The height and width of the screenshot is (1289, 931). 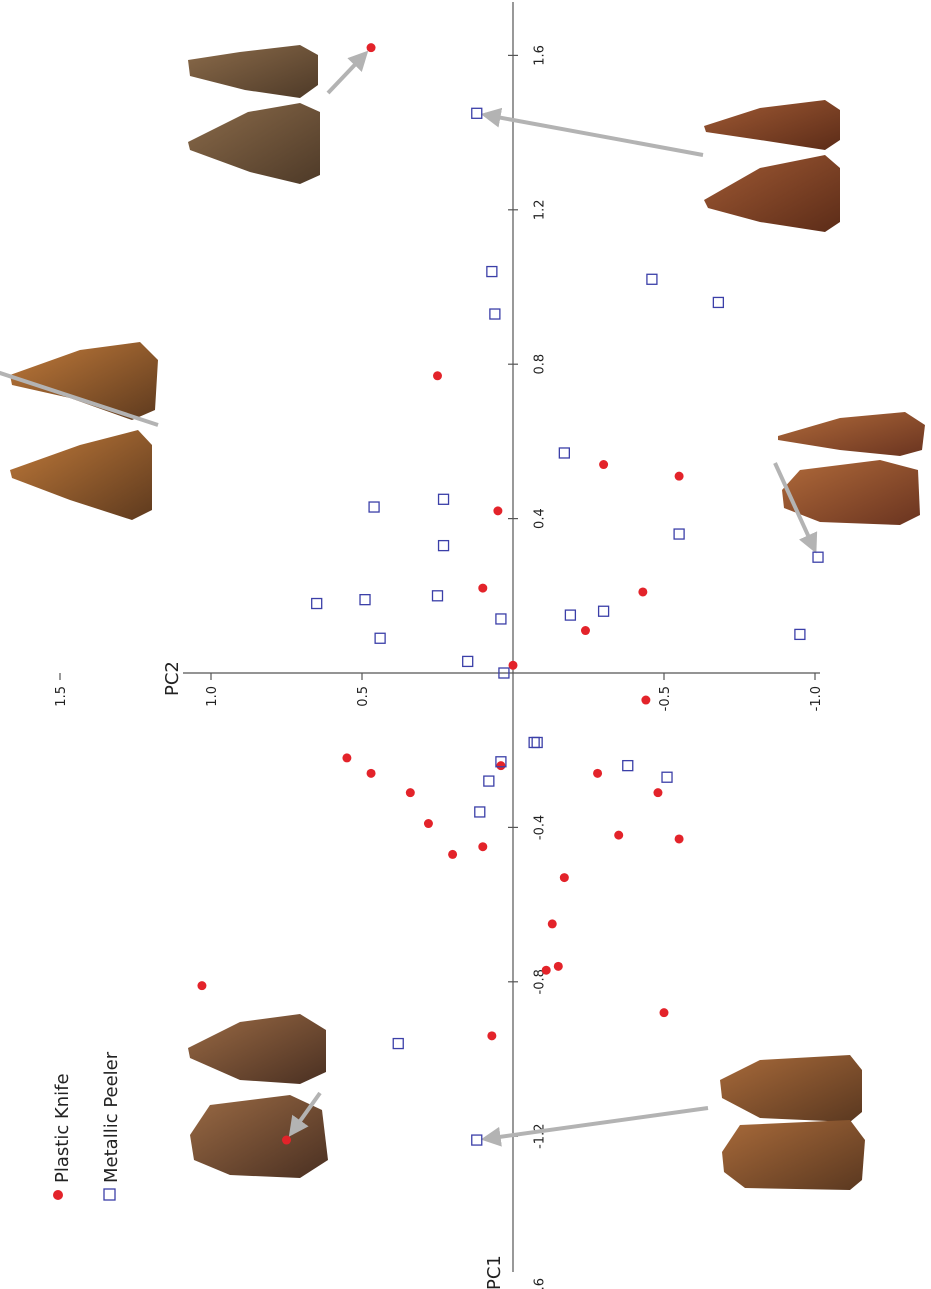 What do you see at coordinates (528, 667) in the screenshot?
I see `x-ticks: -1.6 -1.2 -0.8 -0.4 0.4 0.8 1.2 1.6` at bounding box center [528, 667].